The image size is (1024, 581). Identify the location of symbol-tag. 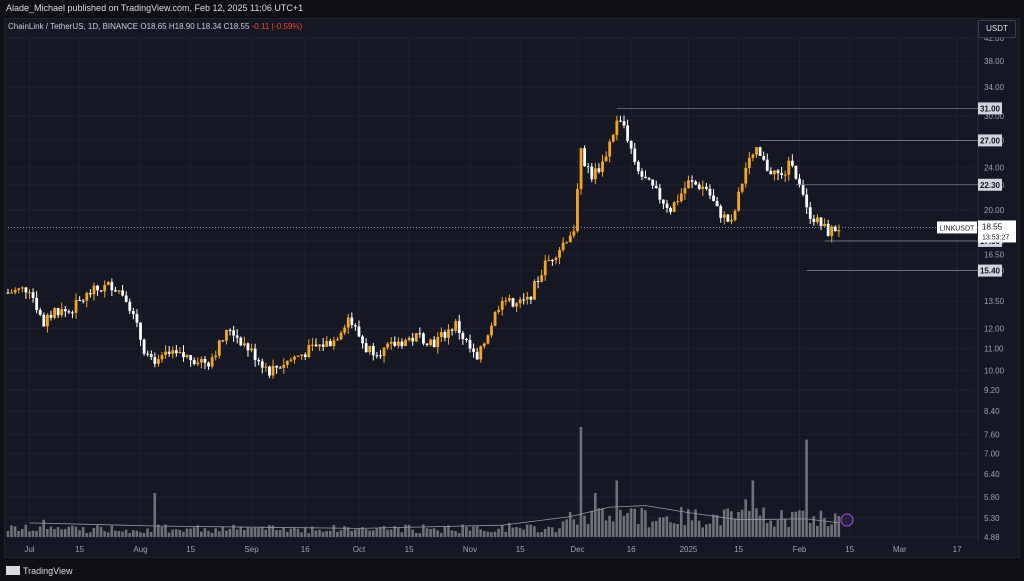
(957, 227).